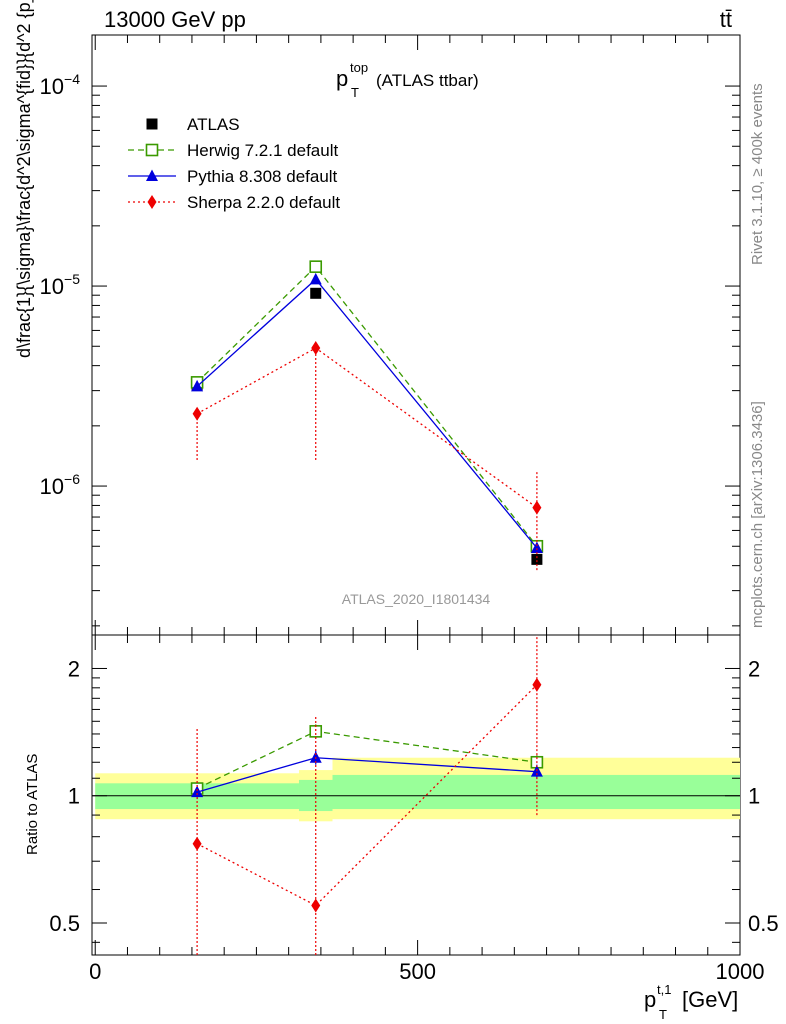 This screenshot has width=786, height=1024. I want to click on svg-text: [GeV], so click(710, 999).